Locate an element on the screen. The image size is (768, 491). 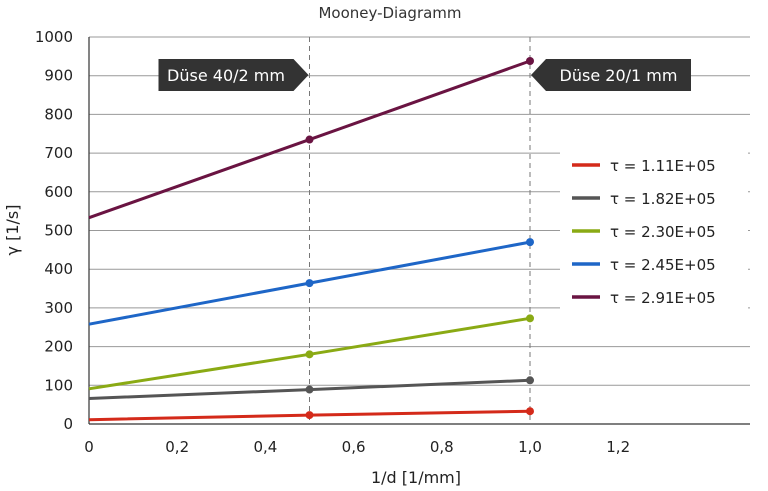
y-tick-label: 300 is located at coordinates (58, 308).